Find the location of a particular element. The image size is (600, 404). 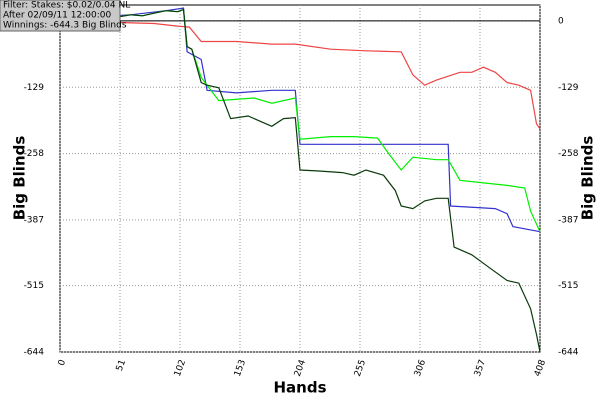

y-tick-label-right: -258 is located at coordinates (568, 154).